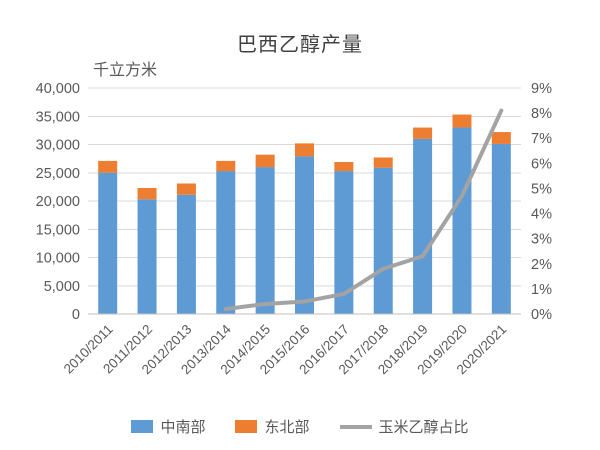  What do you see at coordinates (125, 70) in the screenshot?
I see `y-axis-unit-label: 千立方米` at bounding box center [125, 70].